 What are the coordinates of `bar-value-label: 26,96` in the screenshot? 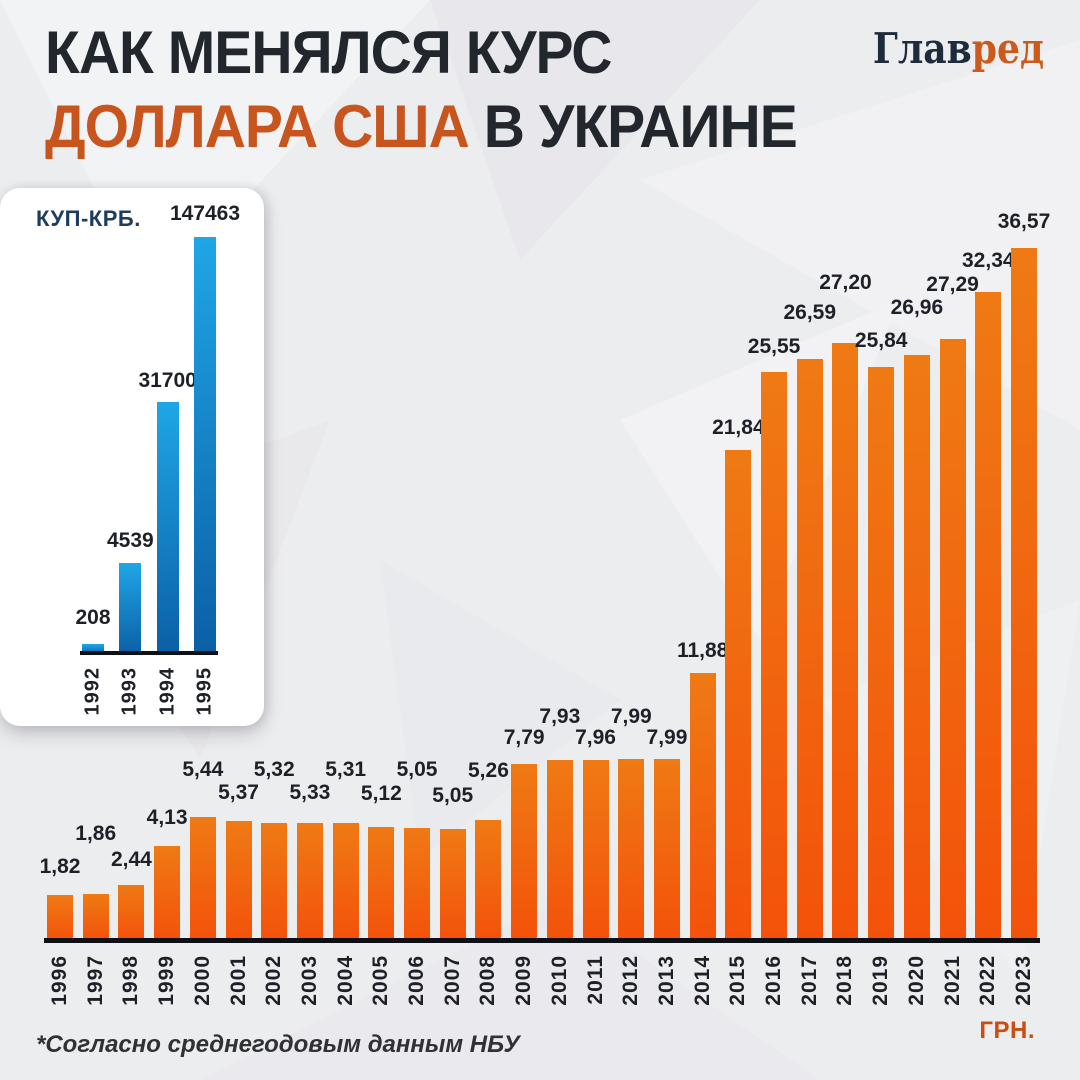 It's located at (917, 307).